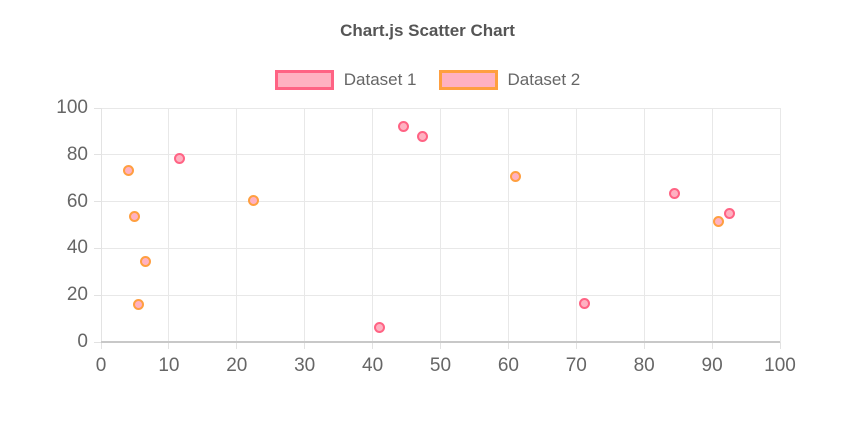 The height and width of the screenshot is (435, 855). I want to click on y-axis-tick-label: 20, so click(77, 295).